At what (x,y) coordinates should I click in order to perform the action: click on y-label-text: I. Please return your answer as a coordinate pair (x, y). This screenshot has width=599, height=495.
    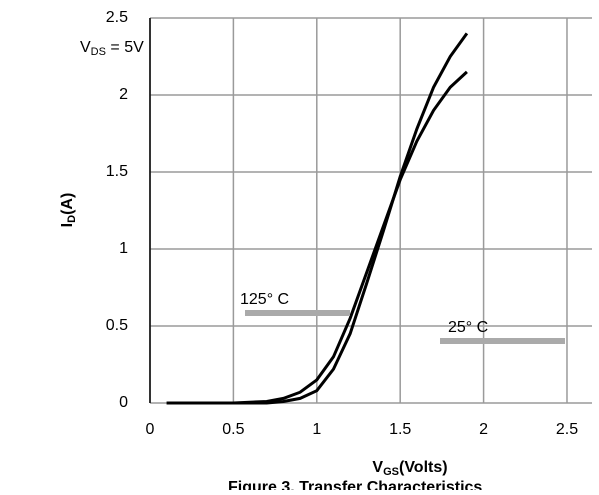
    Looking at the image, I should click on (67, 225).